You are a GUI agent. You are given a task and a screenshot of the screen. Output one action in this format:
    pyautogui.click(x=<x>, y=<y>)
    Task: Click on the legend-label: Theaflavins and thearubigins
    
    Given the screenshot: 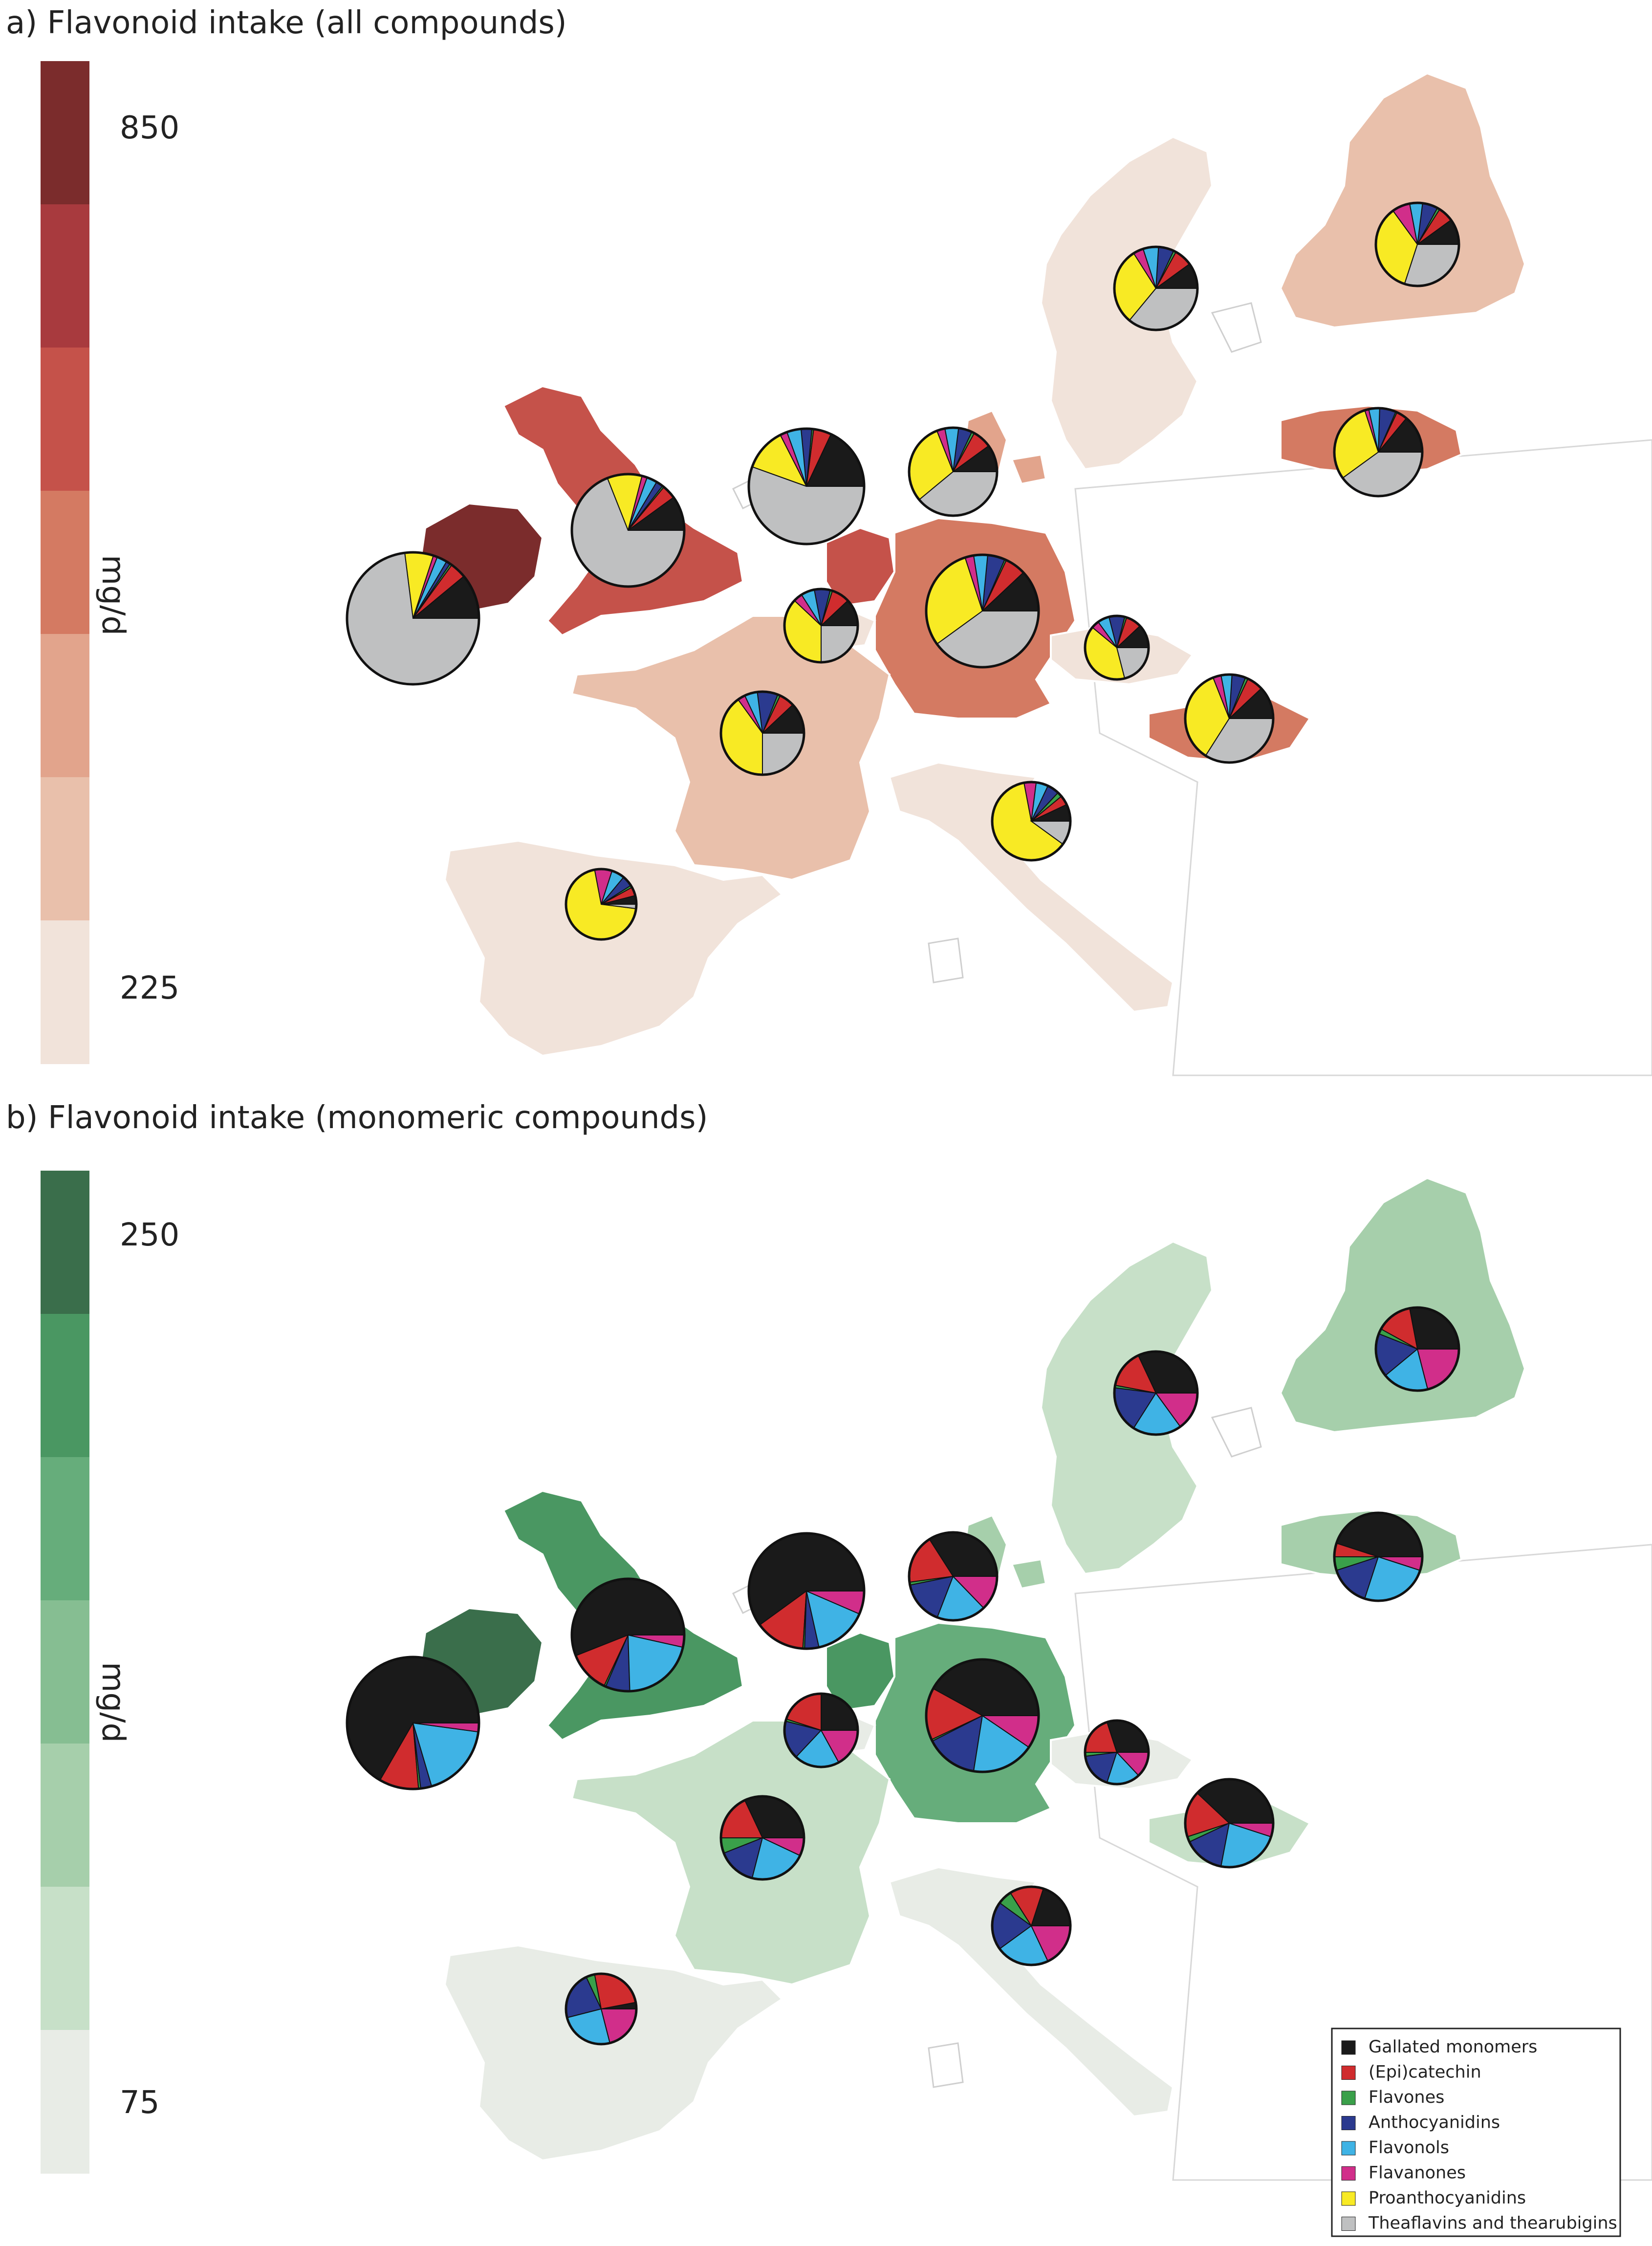 What is the action you would take?
    pyautogui.click(x=1492, y=2223)
    